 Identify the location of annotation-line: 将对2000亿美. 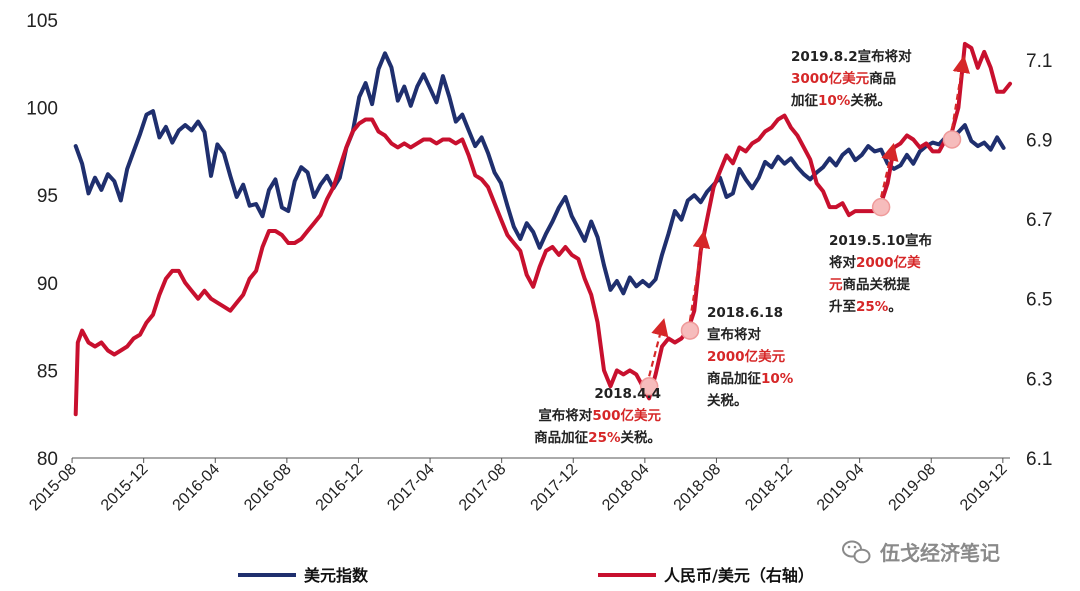
(875, 262).